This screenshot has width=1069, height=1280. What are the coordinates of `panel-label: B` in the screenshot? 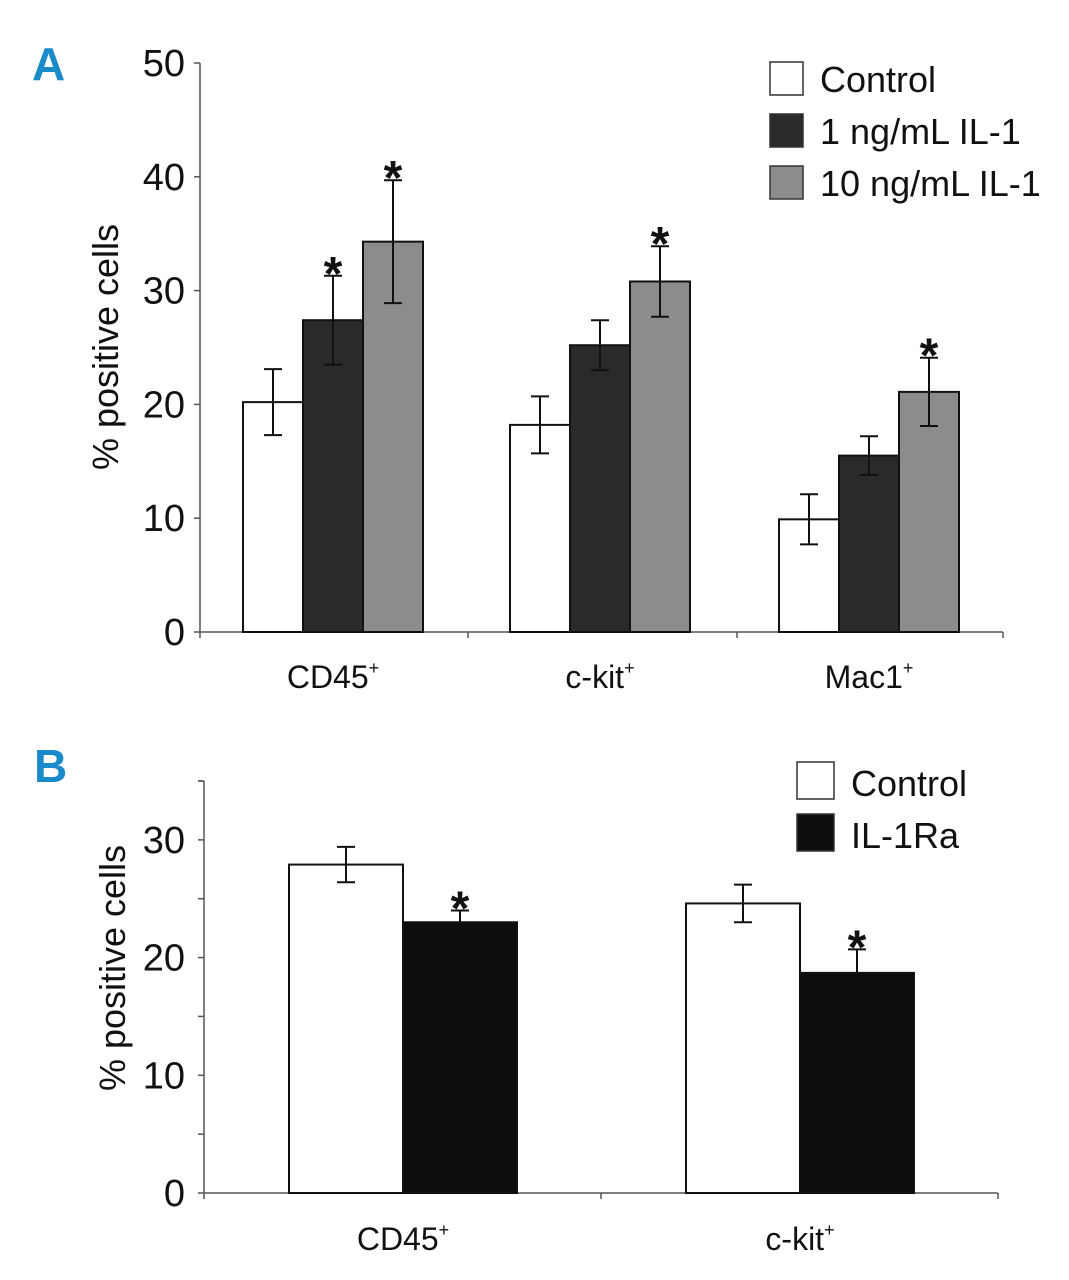 It's located at (50, 766).